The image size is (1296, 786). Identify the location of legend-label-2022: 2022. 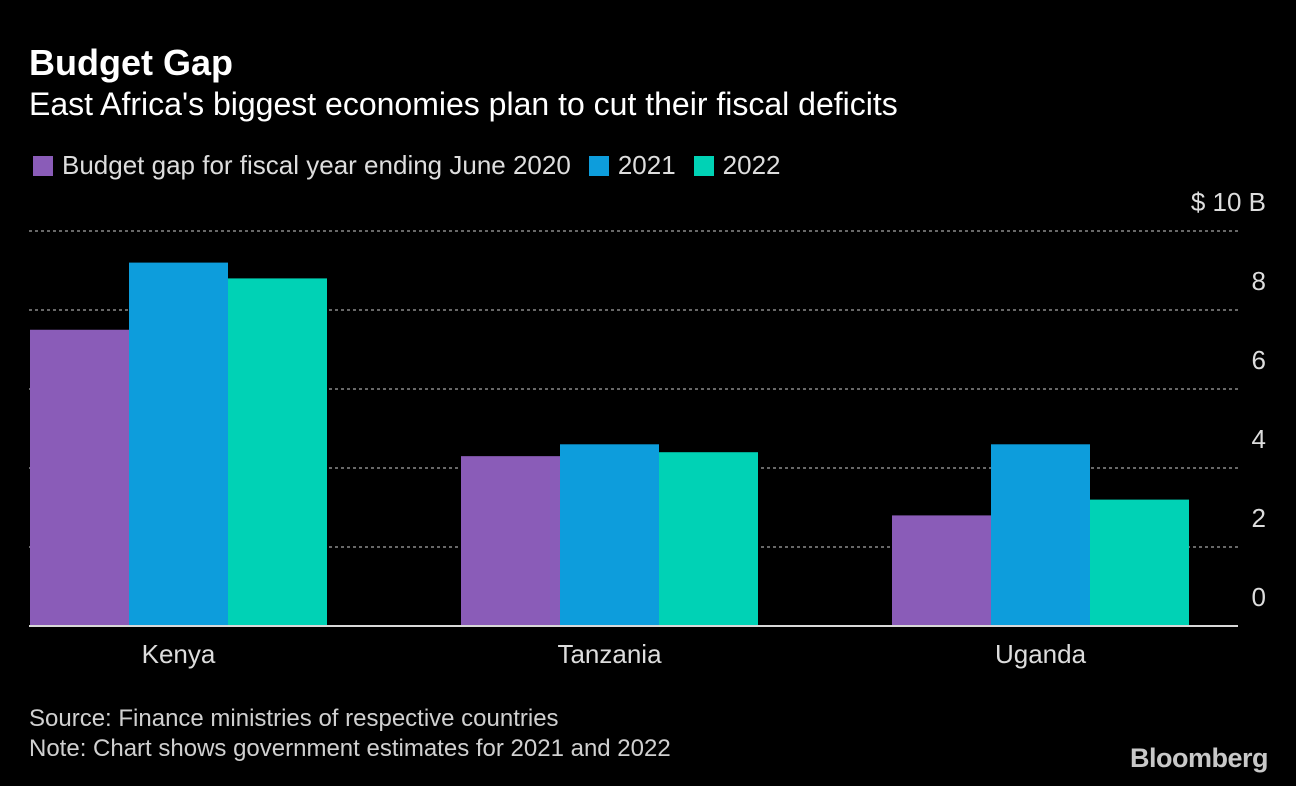
(751, 165).